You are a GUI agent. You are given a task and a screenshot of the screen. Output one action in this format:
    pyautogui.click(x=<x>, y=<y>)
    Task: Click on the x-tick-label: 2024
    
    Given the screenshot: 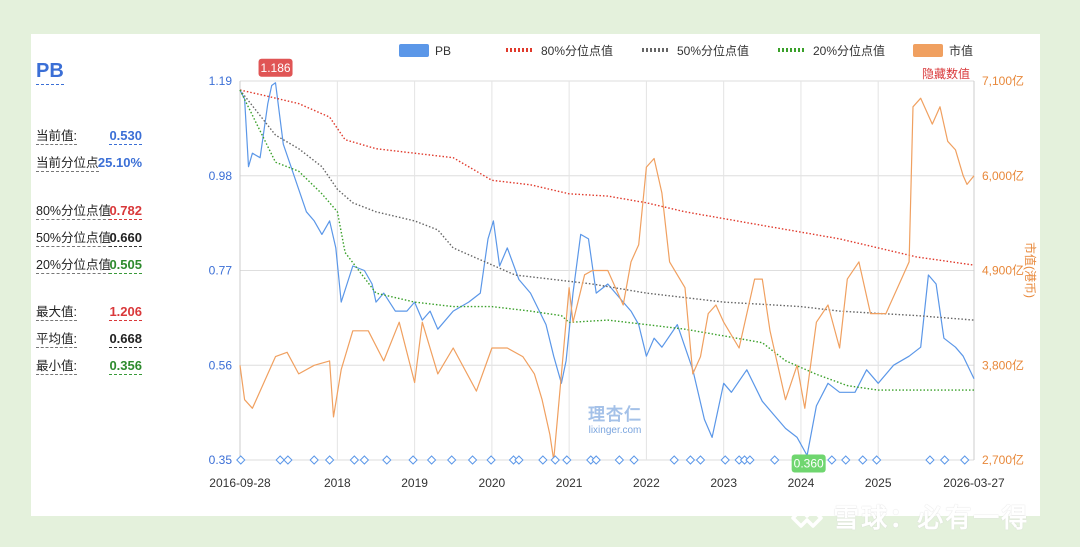 What is the action you would take?
    pyautogui.click(x=801, y=483)
    